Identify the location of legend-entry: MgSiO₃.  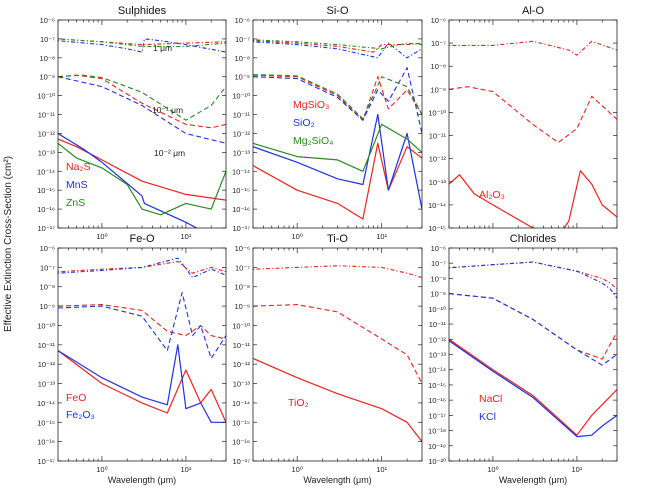
(311, 105).